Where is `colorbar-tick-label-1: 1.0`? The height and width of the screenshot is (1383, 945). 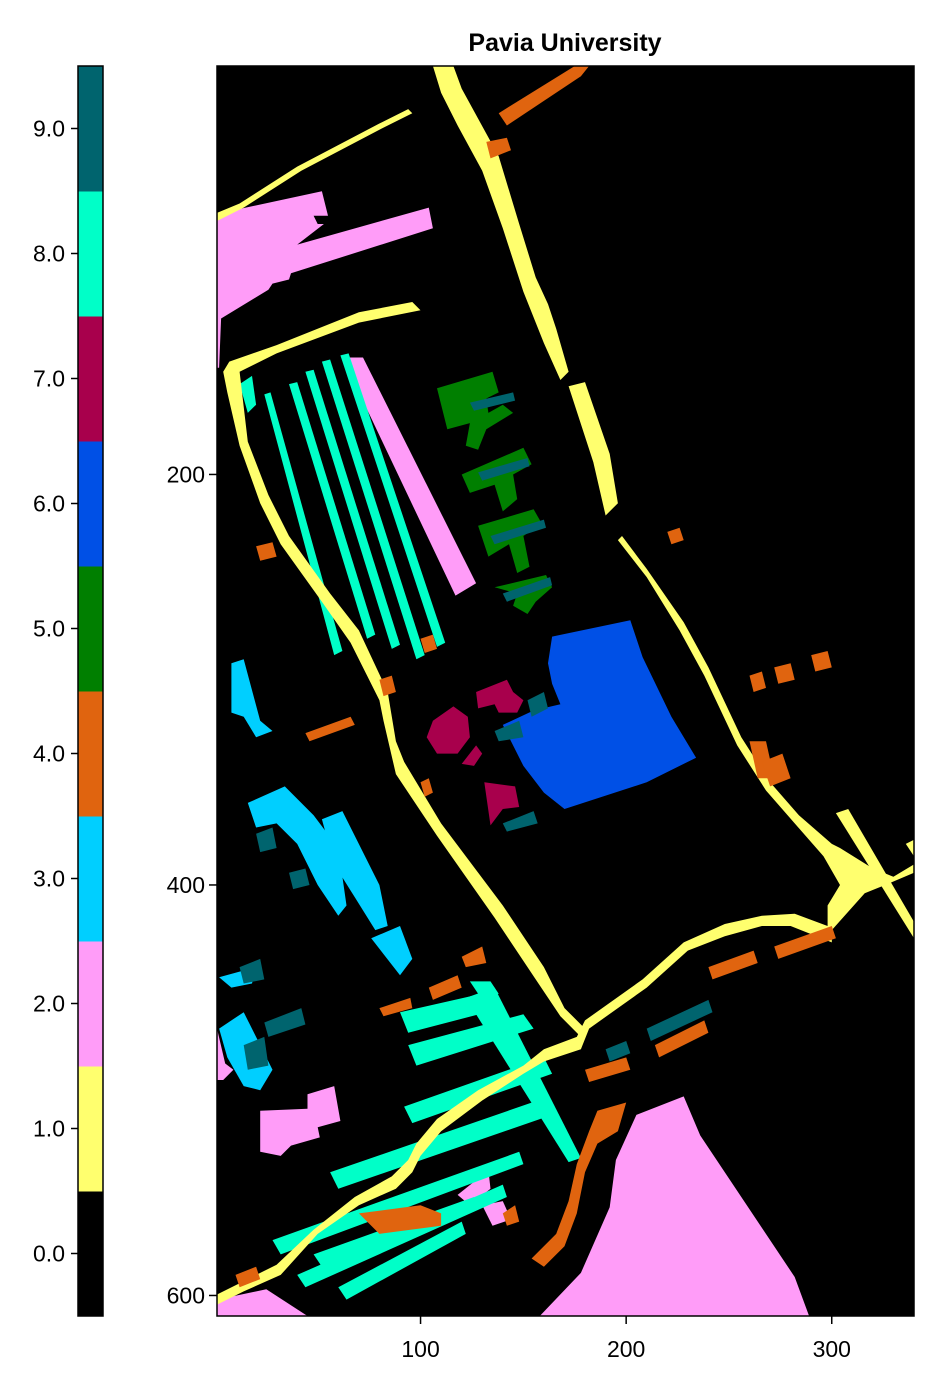 colorbar-tick-label-1: 1.0 is located at coordinates (49, 1129).